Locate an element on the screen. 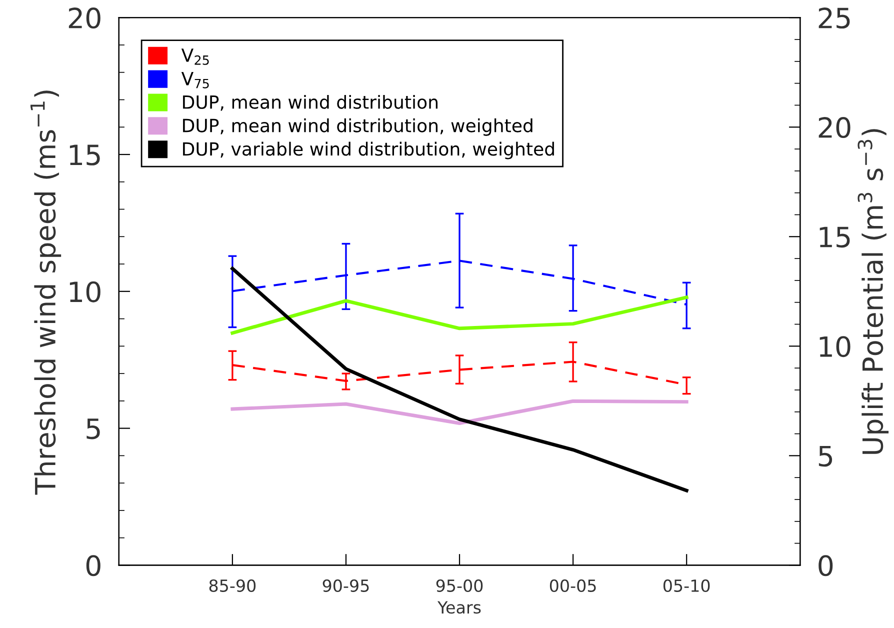 The image size is (894, 628). x-tick-label: 00-05 is located at coordinates (573, 585).